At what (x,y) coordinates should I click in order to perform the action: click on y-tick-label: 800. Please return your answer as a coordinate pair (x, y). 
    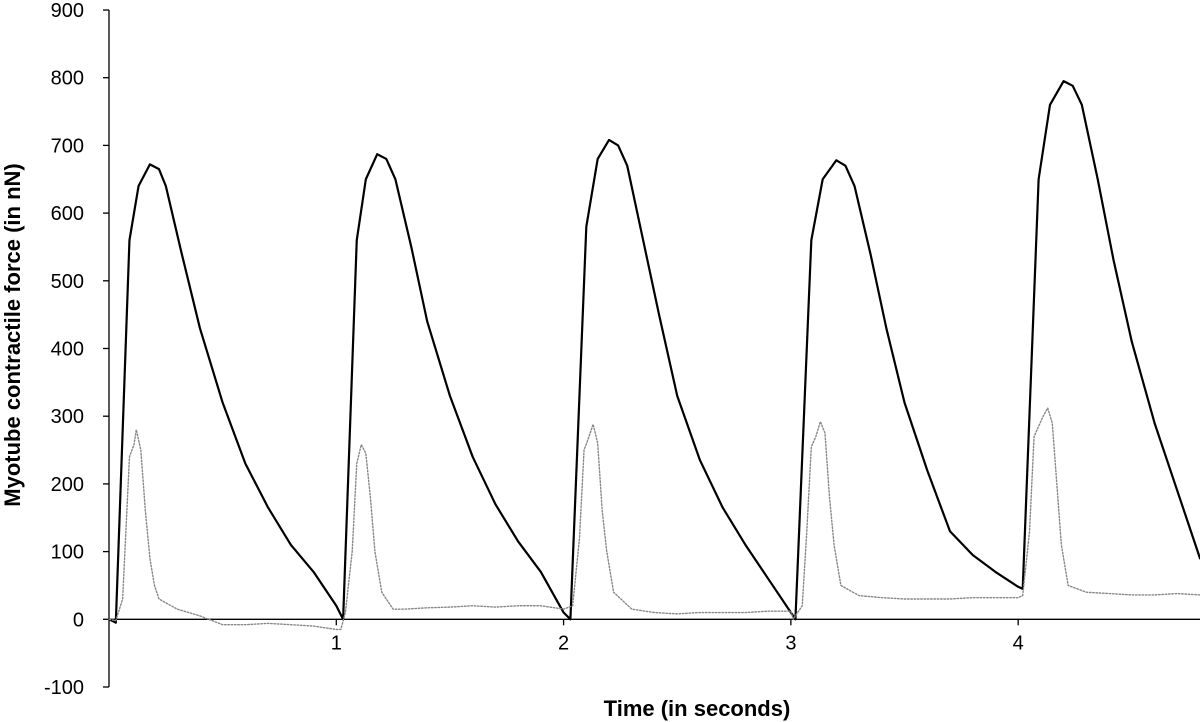
    Looking at the image, I should click on (67, 79).